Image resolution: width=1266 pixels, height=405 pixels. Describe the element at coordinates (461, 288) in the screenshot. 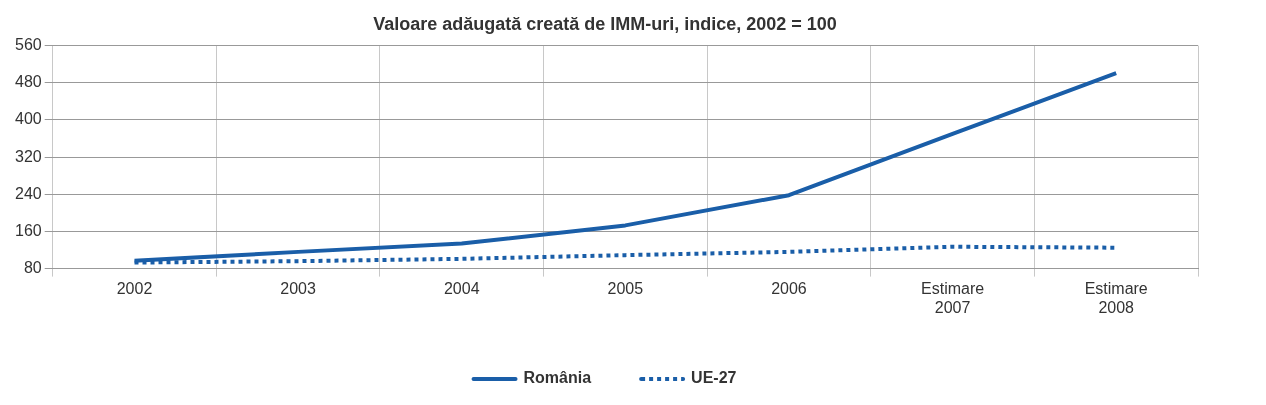

I see `x-tick-label: 2004` at that location.